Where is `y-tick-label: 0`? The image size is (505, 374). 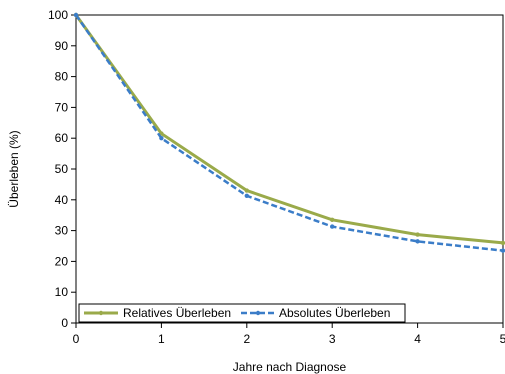 y-tick-label: 0 is located at coordinates (64, 323).